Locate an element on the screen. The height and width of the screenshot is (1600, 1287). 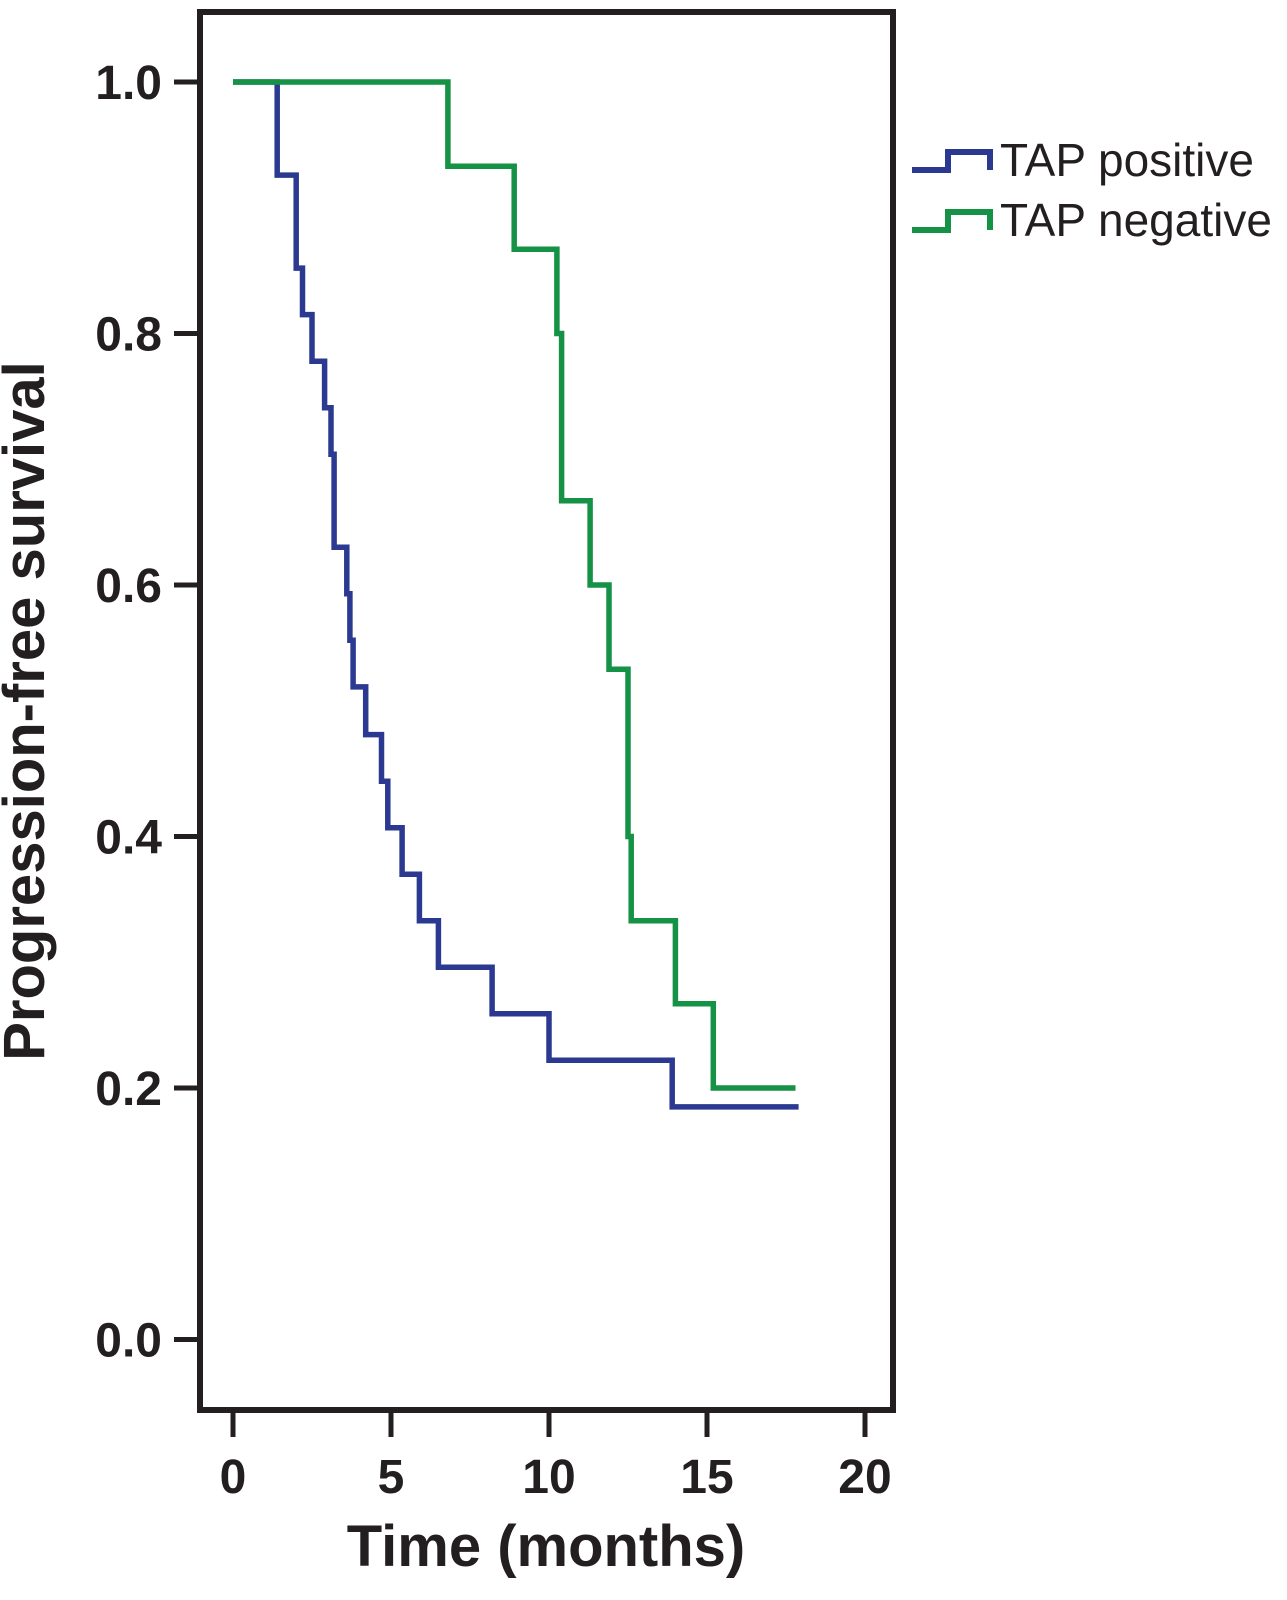
y-axis-ticks is located at coordinates (187, 710).